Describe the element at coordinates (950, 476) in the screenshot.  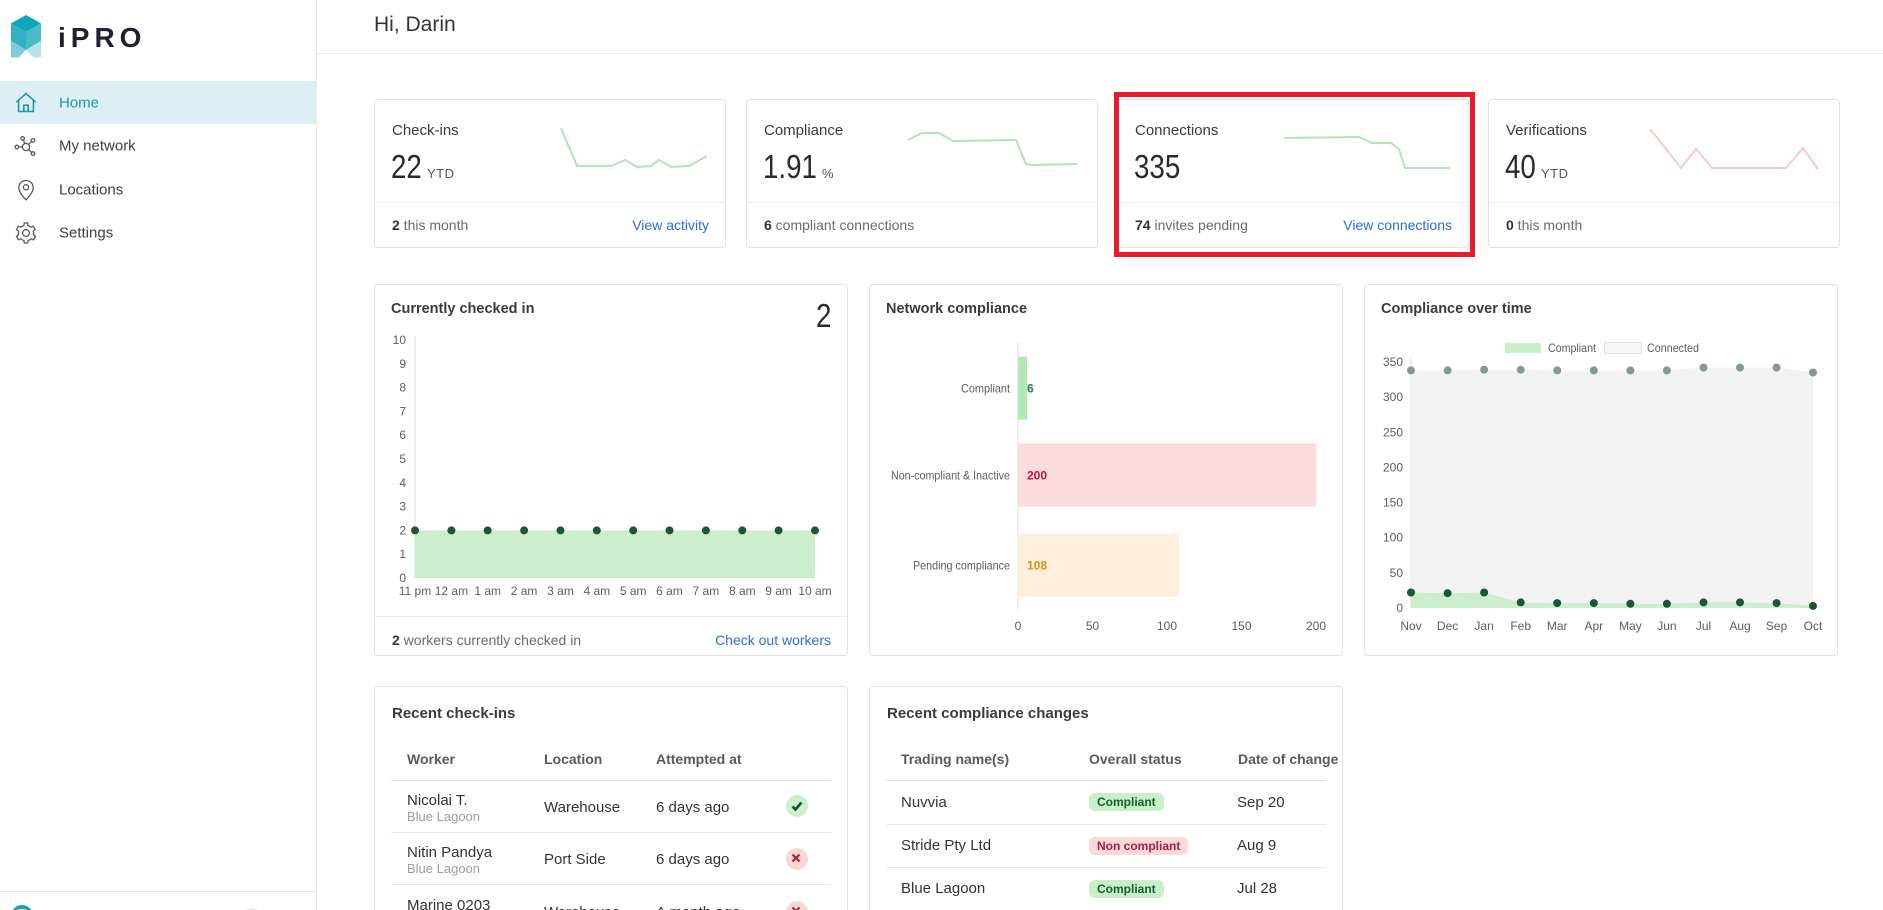
I see `svg-text: Non-compliant & Inactive` at that location.